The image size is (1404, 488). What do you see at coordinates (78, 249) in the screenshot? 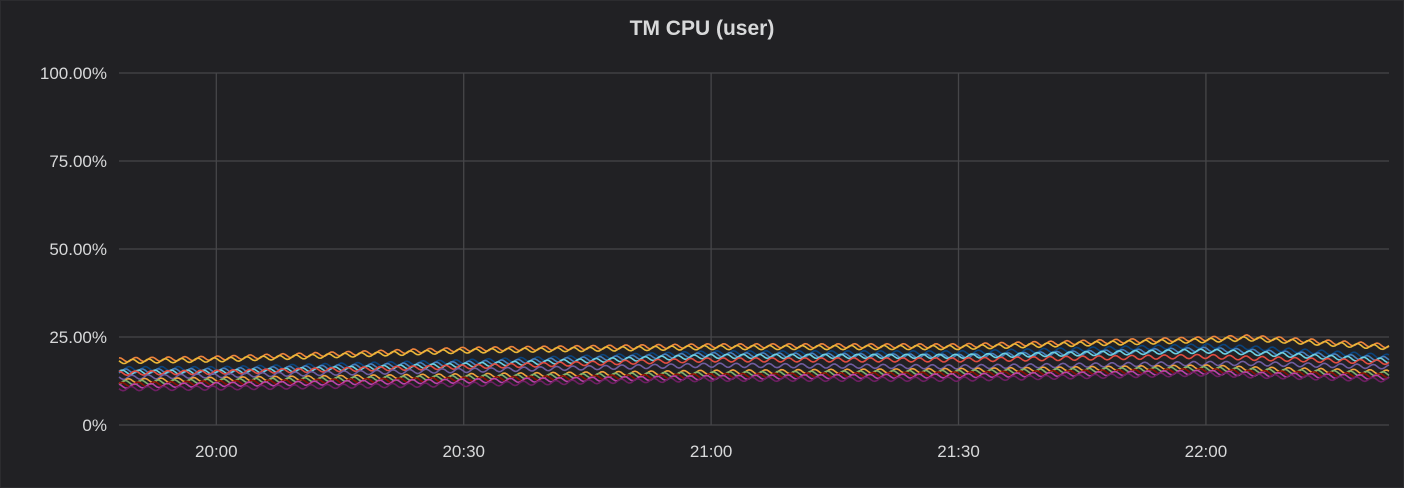
I see `y-tick-label: 50.00%` at bounding box center [78, 249].